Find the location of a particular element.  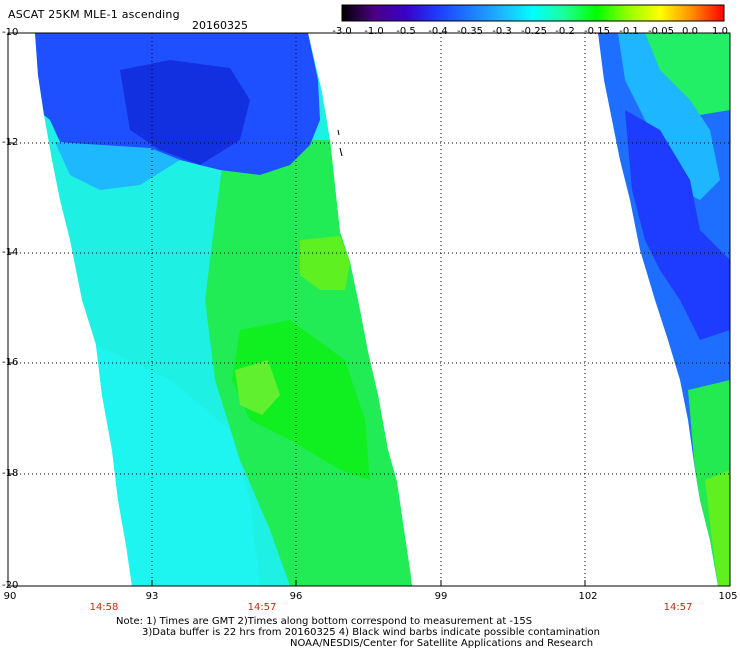

wind-barbs is located at coordinates (340, 143).